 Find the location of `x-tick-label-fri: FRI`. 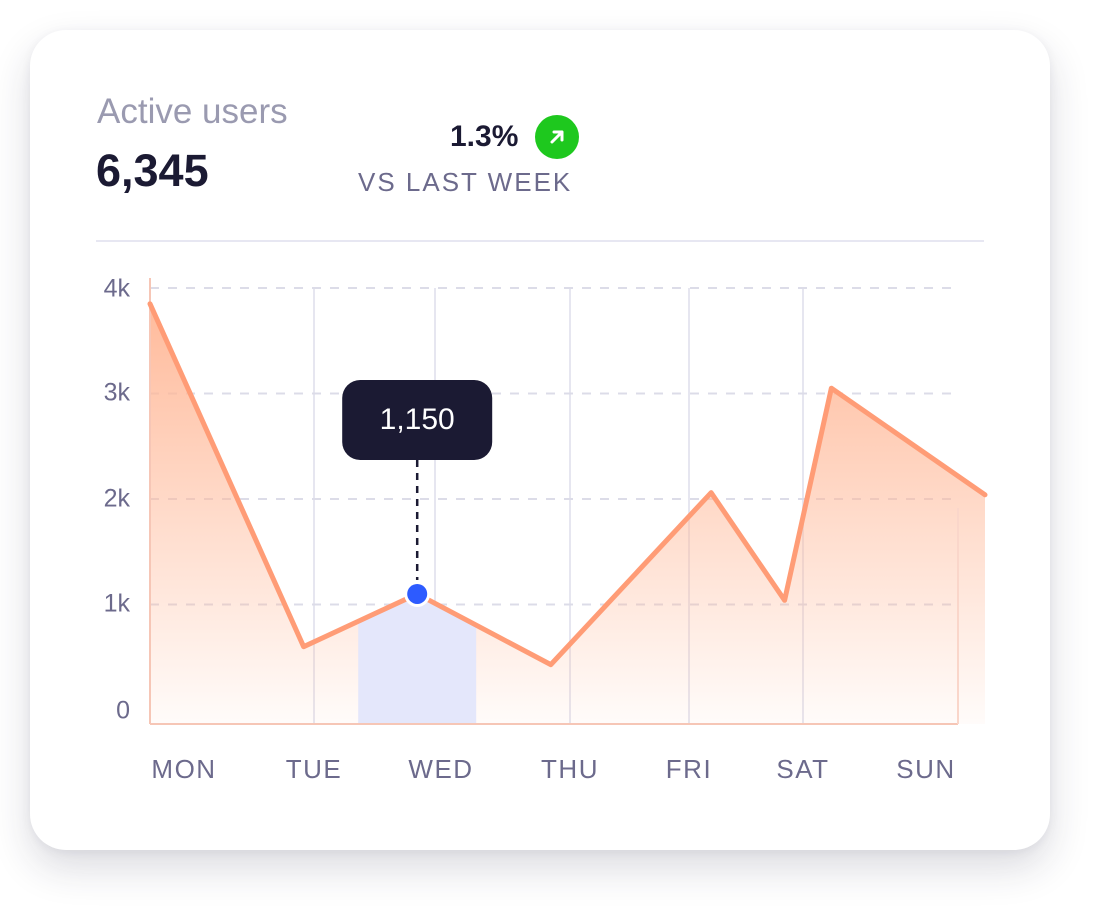

x-tick-label-fri: FRI is located at coordinates (689, 769).